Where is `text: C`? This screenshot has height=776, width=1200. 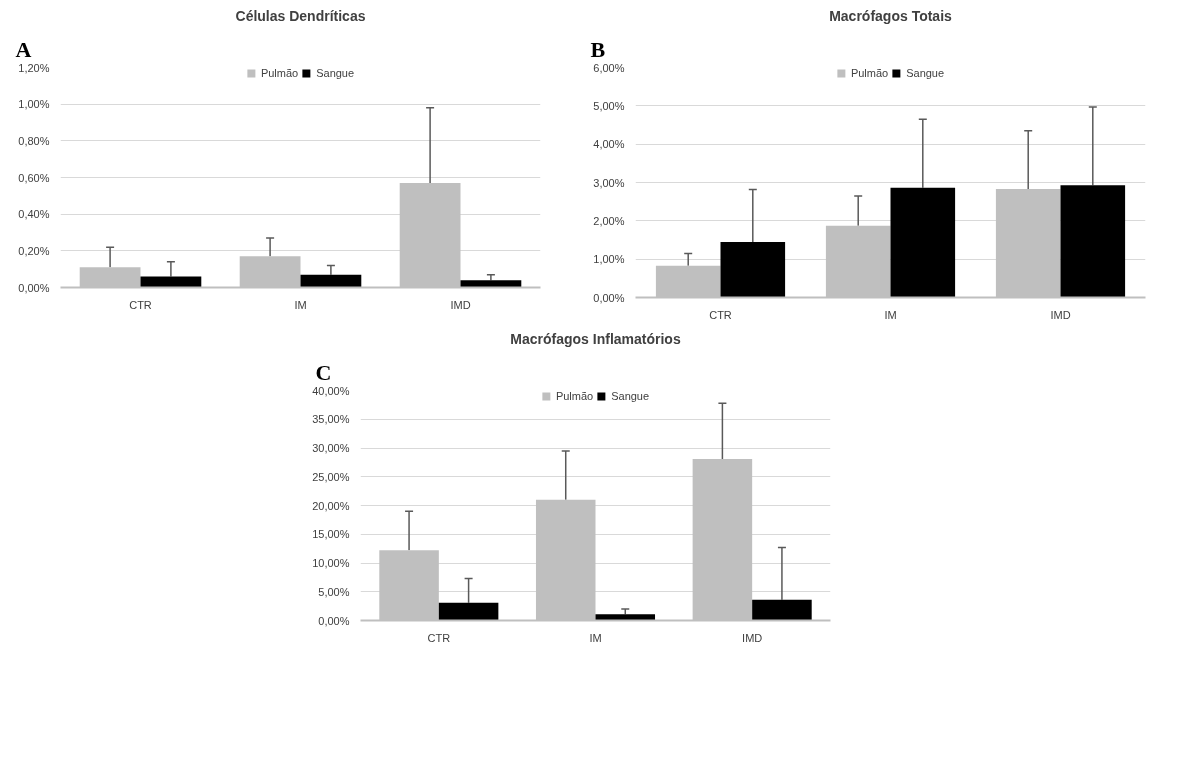
text: C is located at coordinates (323, 372).